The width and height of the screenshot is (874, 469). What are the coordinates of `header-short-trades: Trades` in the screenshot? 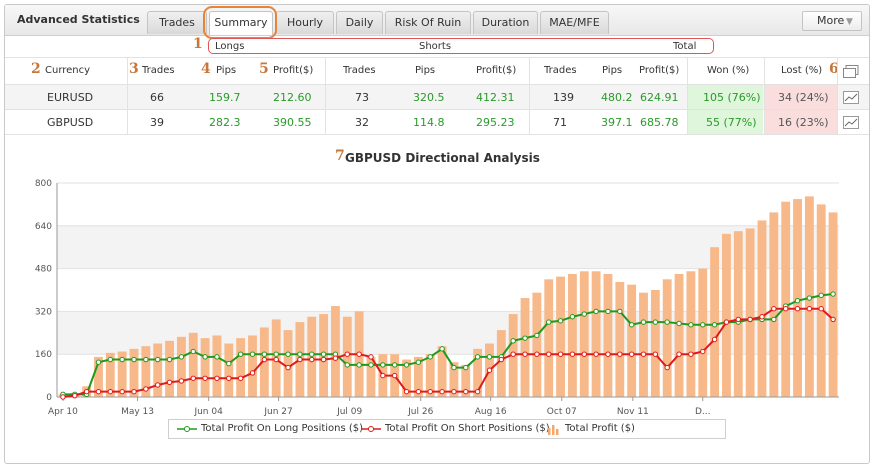 It's located at (359, 70).